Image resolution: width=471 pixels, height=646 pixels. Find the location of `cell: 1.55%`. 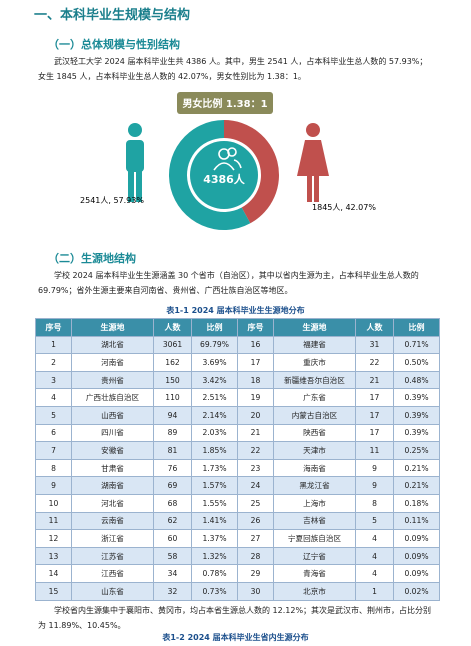

cell: 1.55% is located at coordinates (214, 503).